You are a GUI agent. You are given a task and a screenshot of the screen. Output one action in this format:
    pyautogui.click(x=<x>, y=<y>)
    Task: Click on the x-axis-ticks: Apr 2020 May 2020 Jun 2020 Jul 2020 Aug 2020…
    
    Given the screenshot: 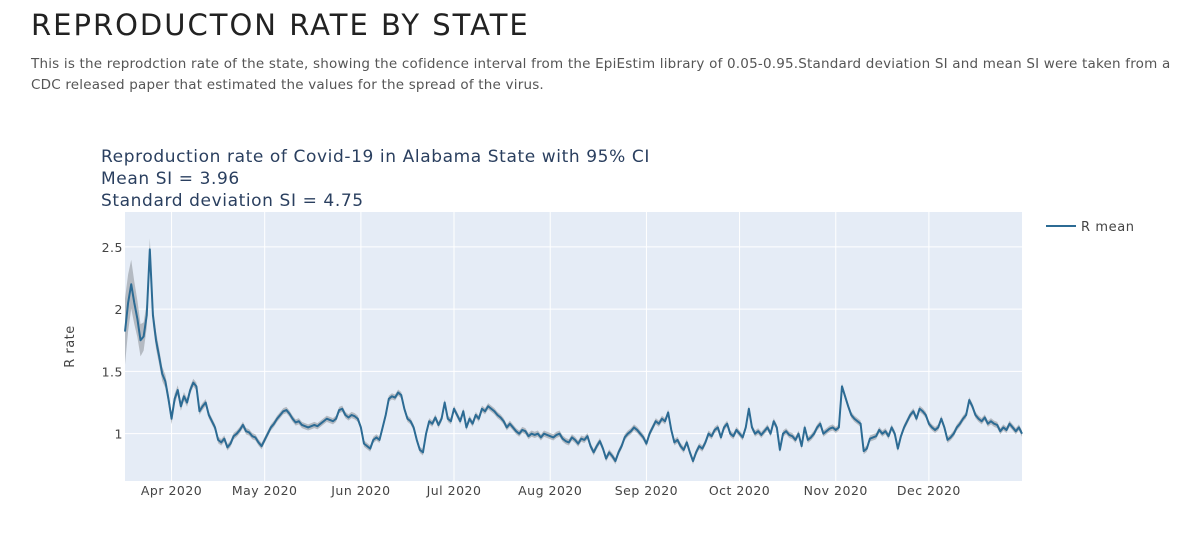 What is the action you would take?
    pyautogui.click(x=551, y=490)
    